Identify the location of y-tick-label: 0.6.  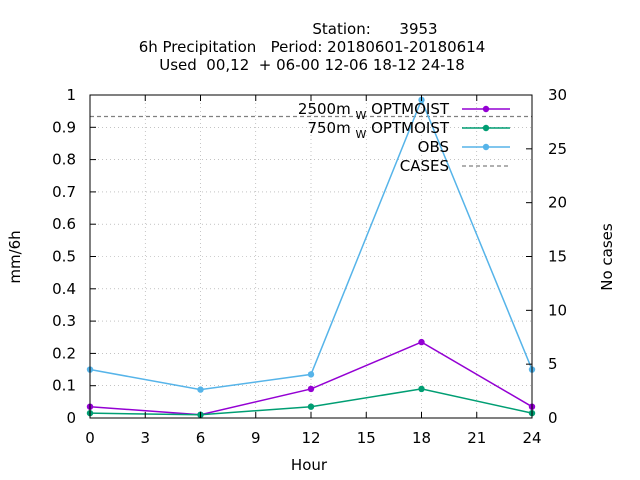
(64, 224).